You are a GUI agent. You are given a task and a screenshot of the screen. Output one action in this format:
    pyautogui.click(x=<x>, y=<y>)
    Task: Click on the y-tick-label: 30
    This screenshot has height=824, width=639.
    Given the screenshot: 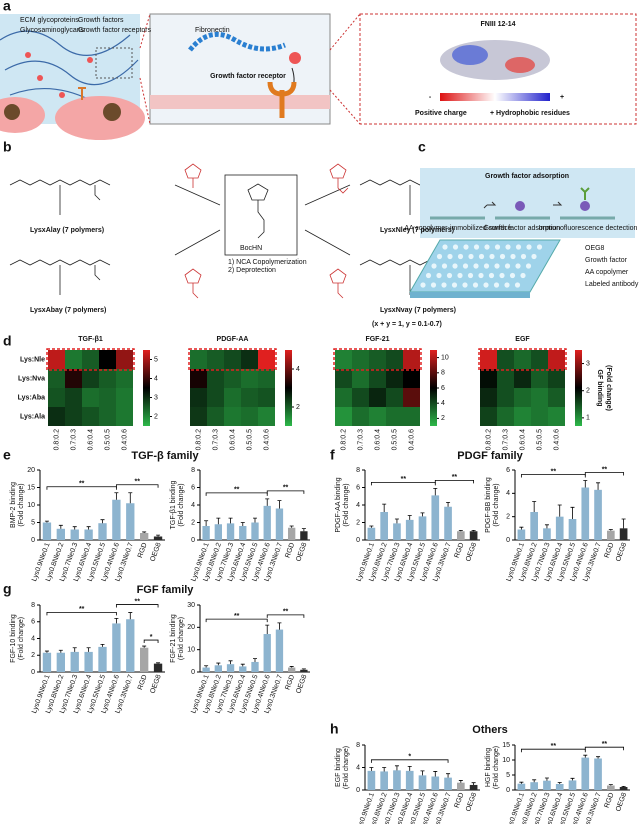 What is the action you would take?
    pyautogui.click(x=191, y=605)
    